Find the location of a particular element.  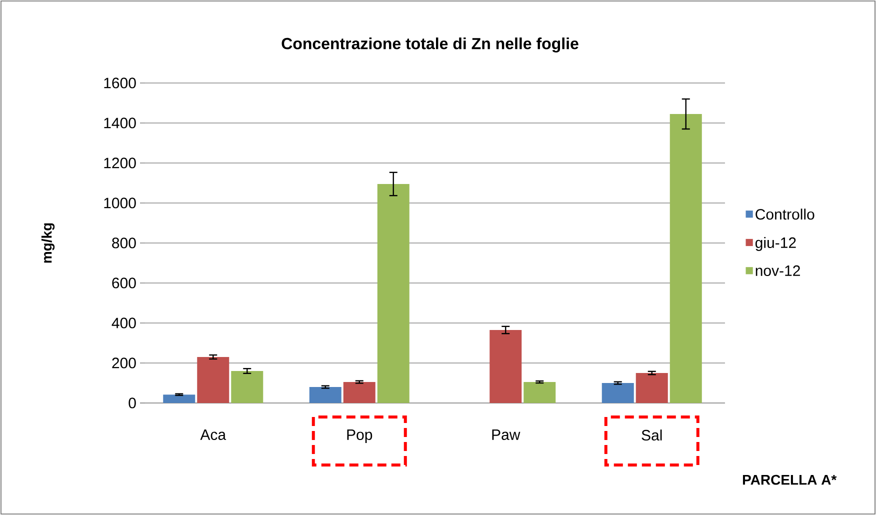

y-tick-label: 1400 is located at coordinates (120, 123).